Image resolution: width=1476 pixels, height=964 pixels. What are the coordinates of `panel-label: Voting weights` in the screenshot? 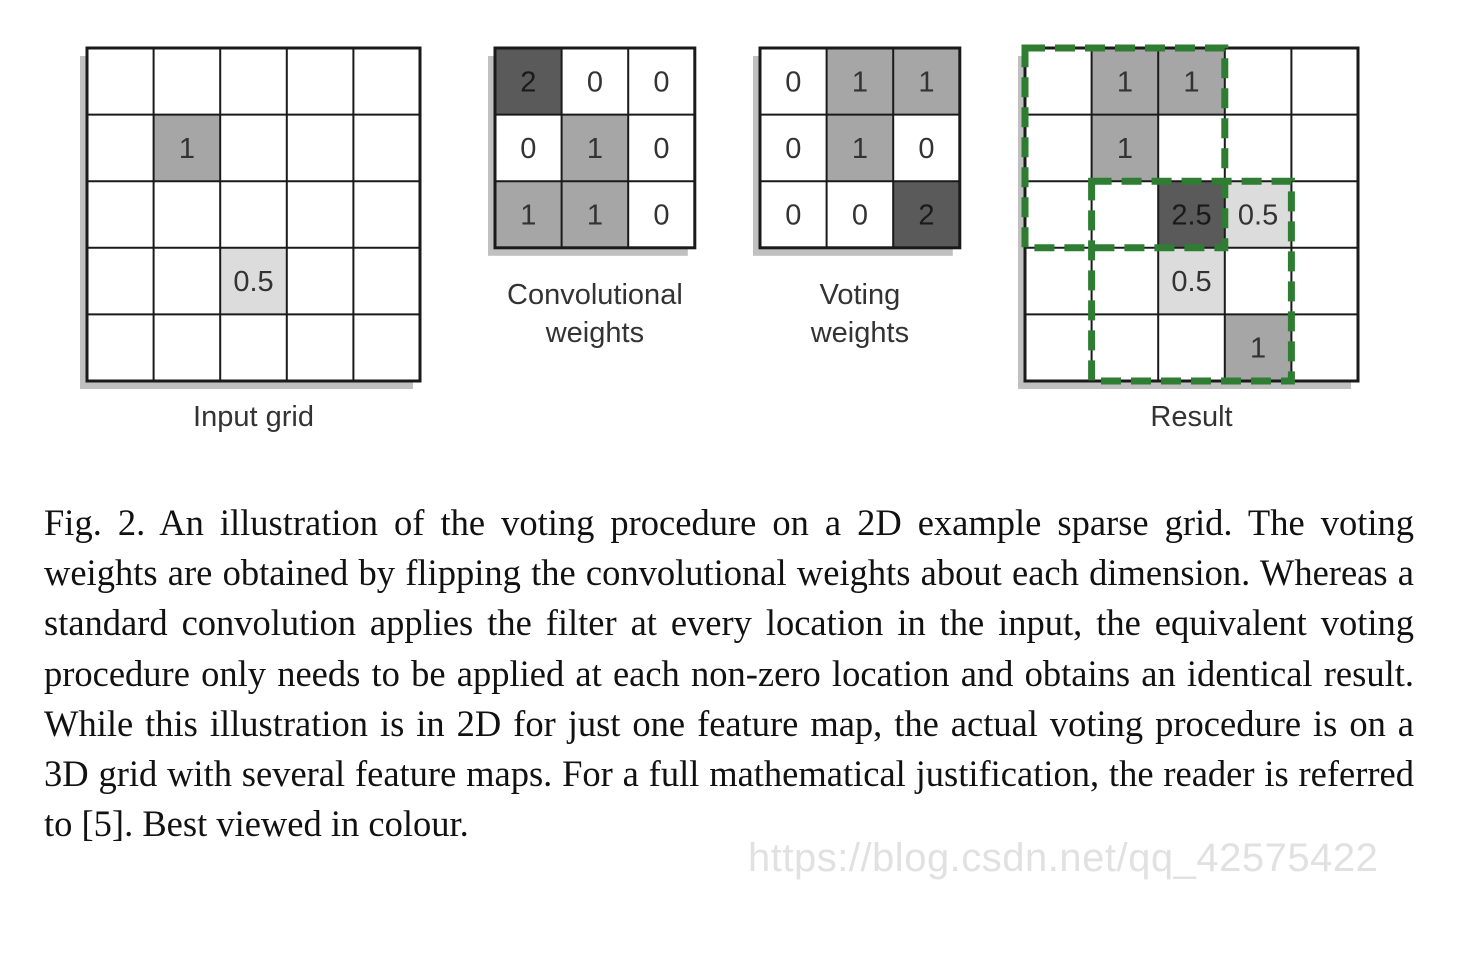 It's located at (859, 314).